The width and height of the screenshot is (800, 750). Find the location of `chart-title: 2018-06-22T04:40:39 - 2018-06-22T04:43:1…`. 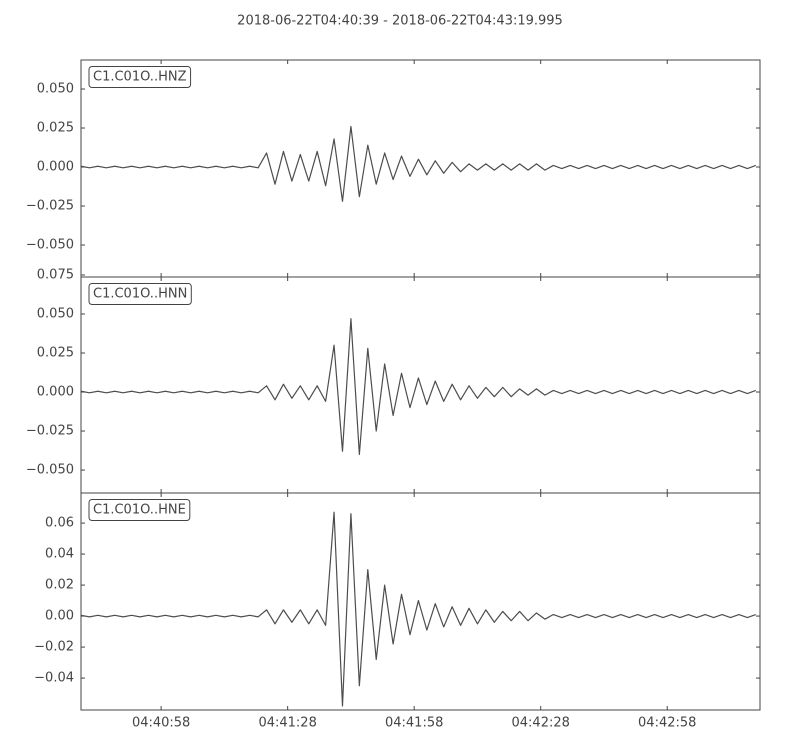

chart-title: 2018-06-22T04:40:39 - 2018-06-22T04:43:1… is located at coordinates (400, 21).